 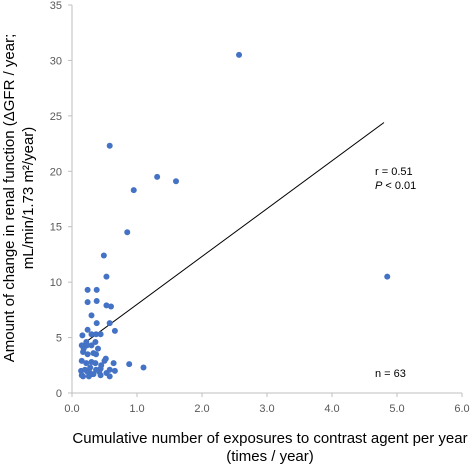 What do you see at coordinates (396, 409) in the screenshot?
I see `x-tick-label: 5.0` at bounding box center [396, 409].